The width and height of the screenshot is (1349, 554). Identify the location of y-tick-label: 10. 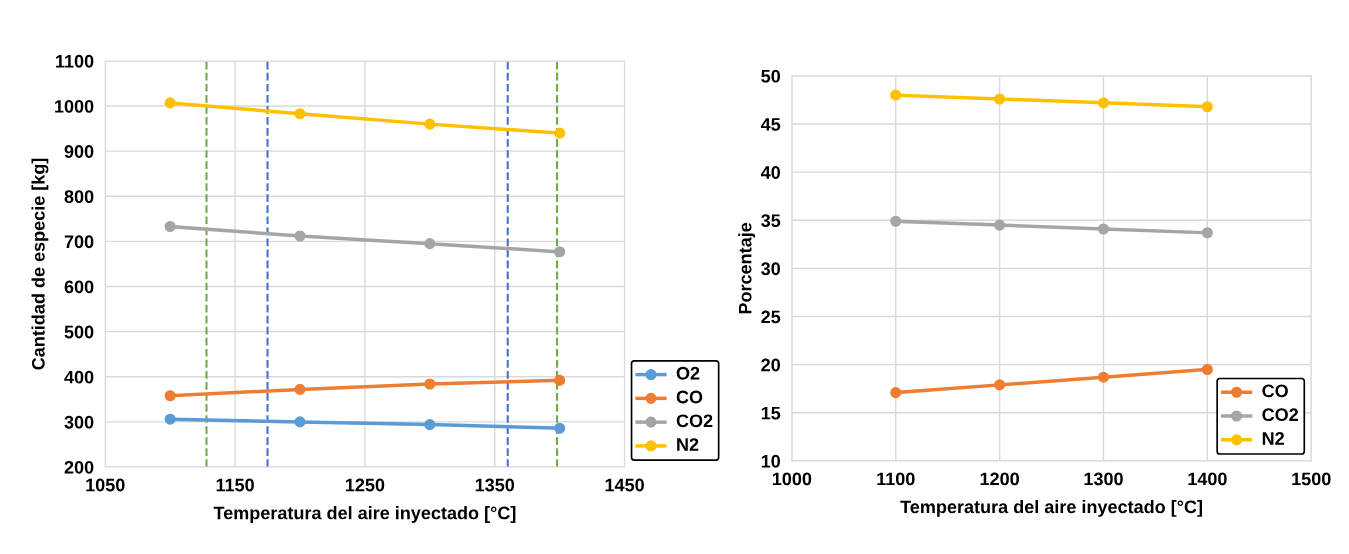
(771, 461).